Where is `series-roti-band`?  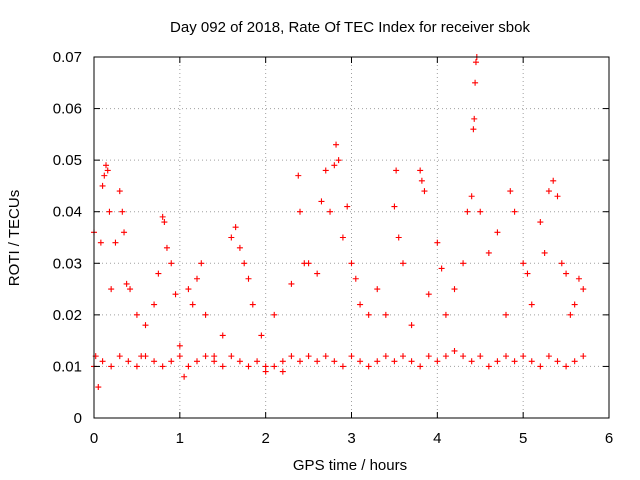
series-roti-band is located at coordinates (339, 361).